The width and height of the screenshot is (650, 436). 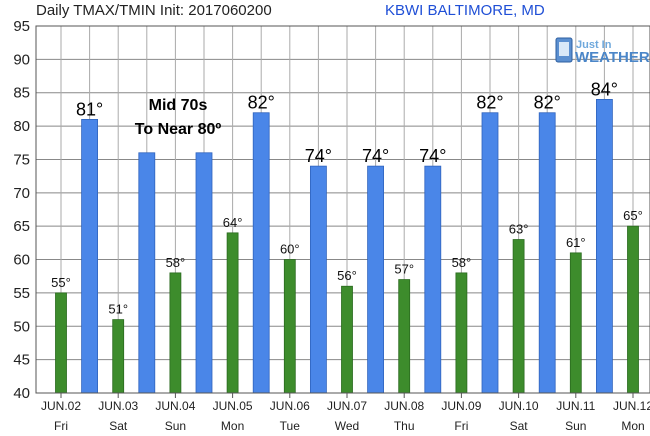 I want to click on just-in-weather-logo: Just In WEATHER, so click(x=602, y=51).